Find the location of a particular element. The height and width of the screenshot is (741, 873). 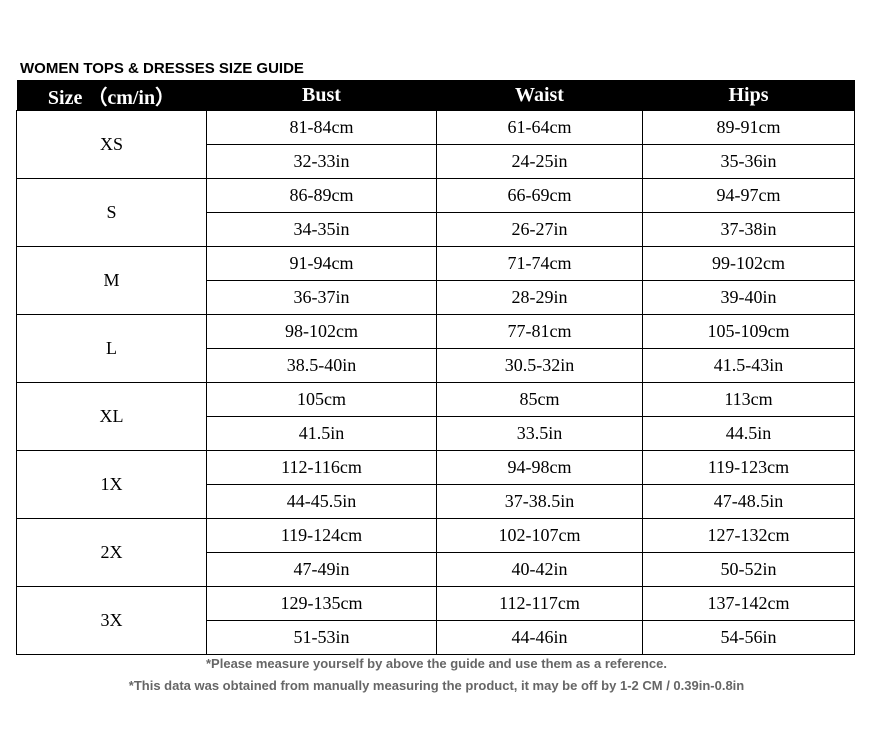

table-row-in: 32-33in 24-25in 35-36in is located at coordinates (436, 161).